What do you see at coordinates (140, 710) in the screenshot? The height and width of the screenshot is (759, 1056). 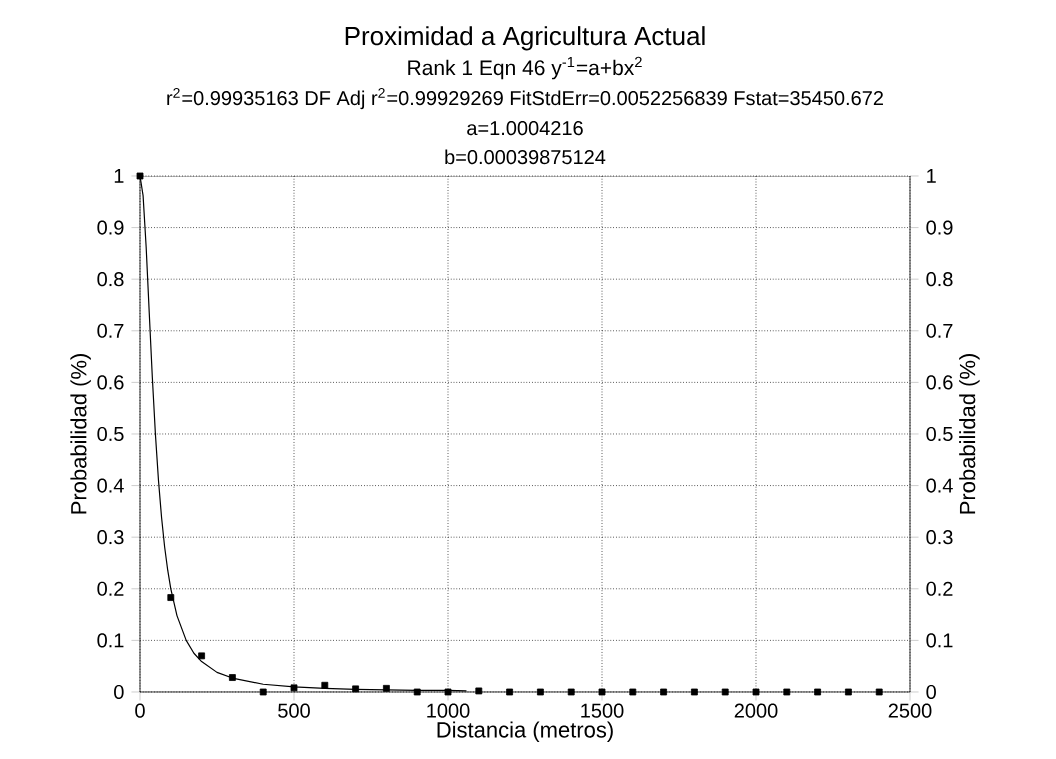 I see `x-tick-label: 0` at bounding box center [140, 710].